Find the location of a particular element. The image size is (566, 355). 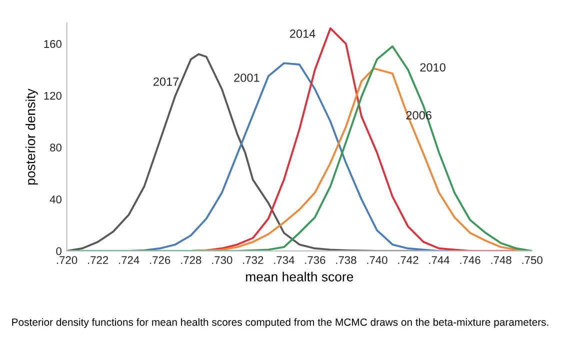

x-tick-label: .744 is located at coordinates (439, 260).